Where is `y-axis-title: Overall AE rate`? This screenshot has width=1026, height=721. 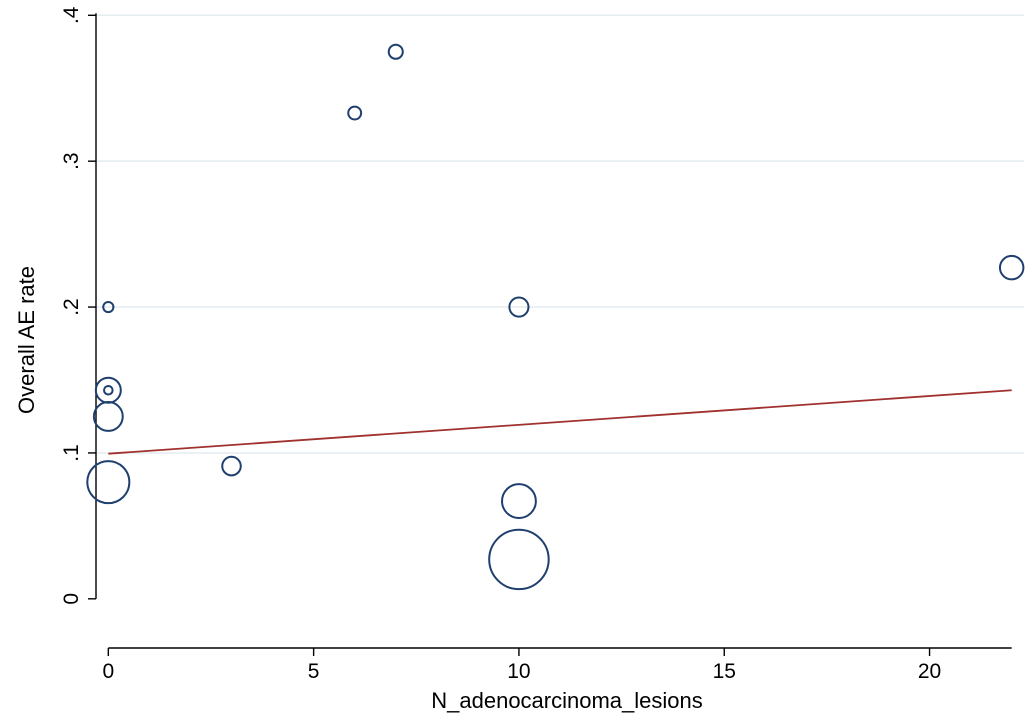 y-axis-title: Overall AE rate is located at coordinates (26, 340).